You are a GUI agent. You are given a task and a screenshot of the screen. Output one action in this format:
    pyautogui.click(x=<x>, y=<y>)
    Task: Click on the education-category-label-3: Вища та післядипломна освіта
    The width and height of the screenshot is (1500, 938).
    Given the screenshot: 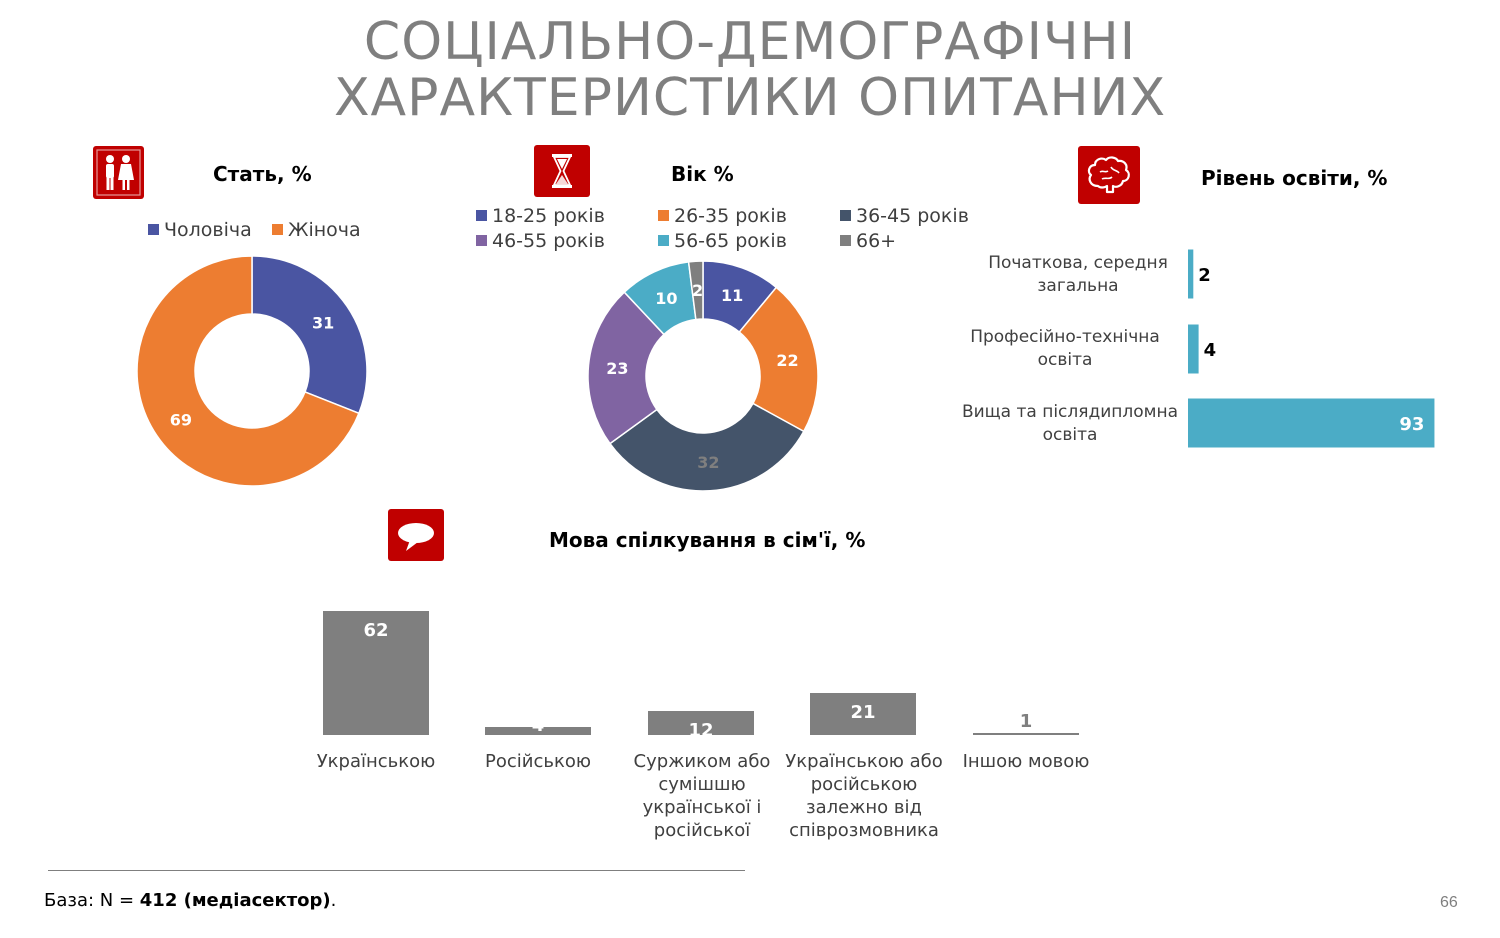 What is the action you would take?
    pyautogui.click(x=1070, y=423)
    